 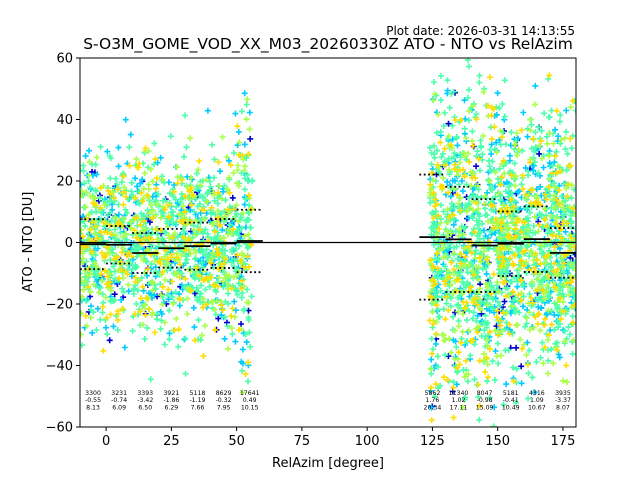 I want to click on bin-count-label: 3921, so click(x=171, y=393).